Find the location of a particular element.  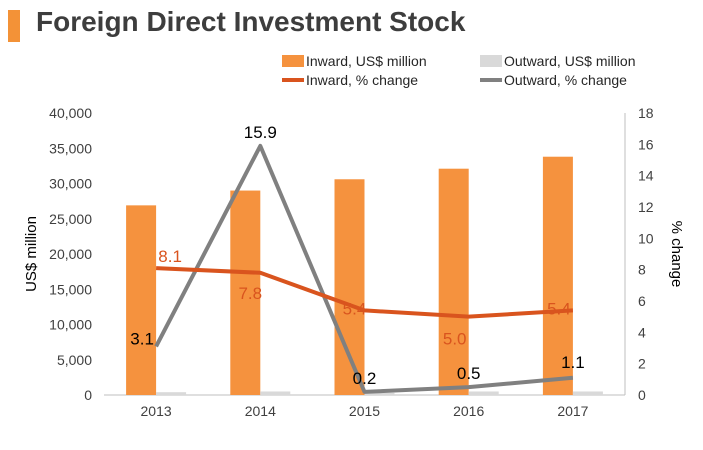

data-label-inward: 8.1 is located at coordinates (170, 256).